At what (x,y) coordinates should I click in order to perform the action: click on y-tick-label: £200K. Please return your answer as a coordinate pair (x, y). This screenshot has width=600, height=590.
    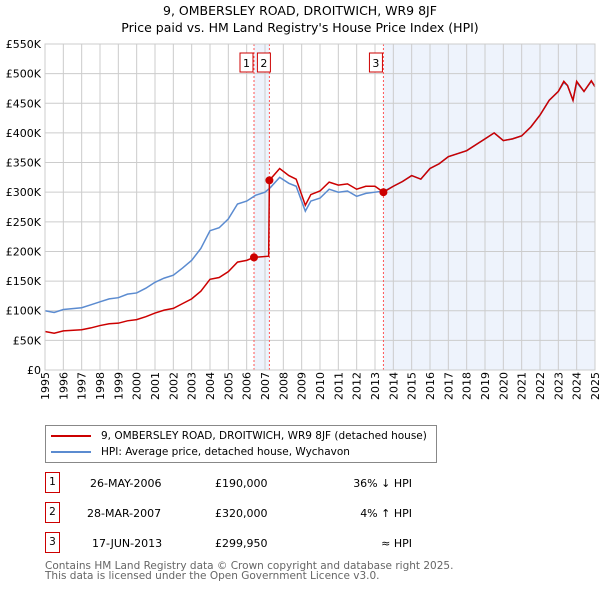
    Looking at the image, I should click on (24, 251).